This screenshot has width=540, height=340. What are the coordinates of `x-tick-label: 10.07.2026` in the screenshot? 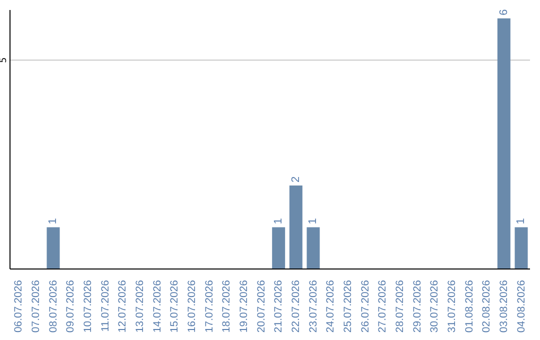 It's located at (88, 306).